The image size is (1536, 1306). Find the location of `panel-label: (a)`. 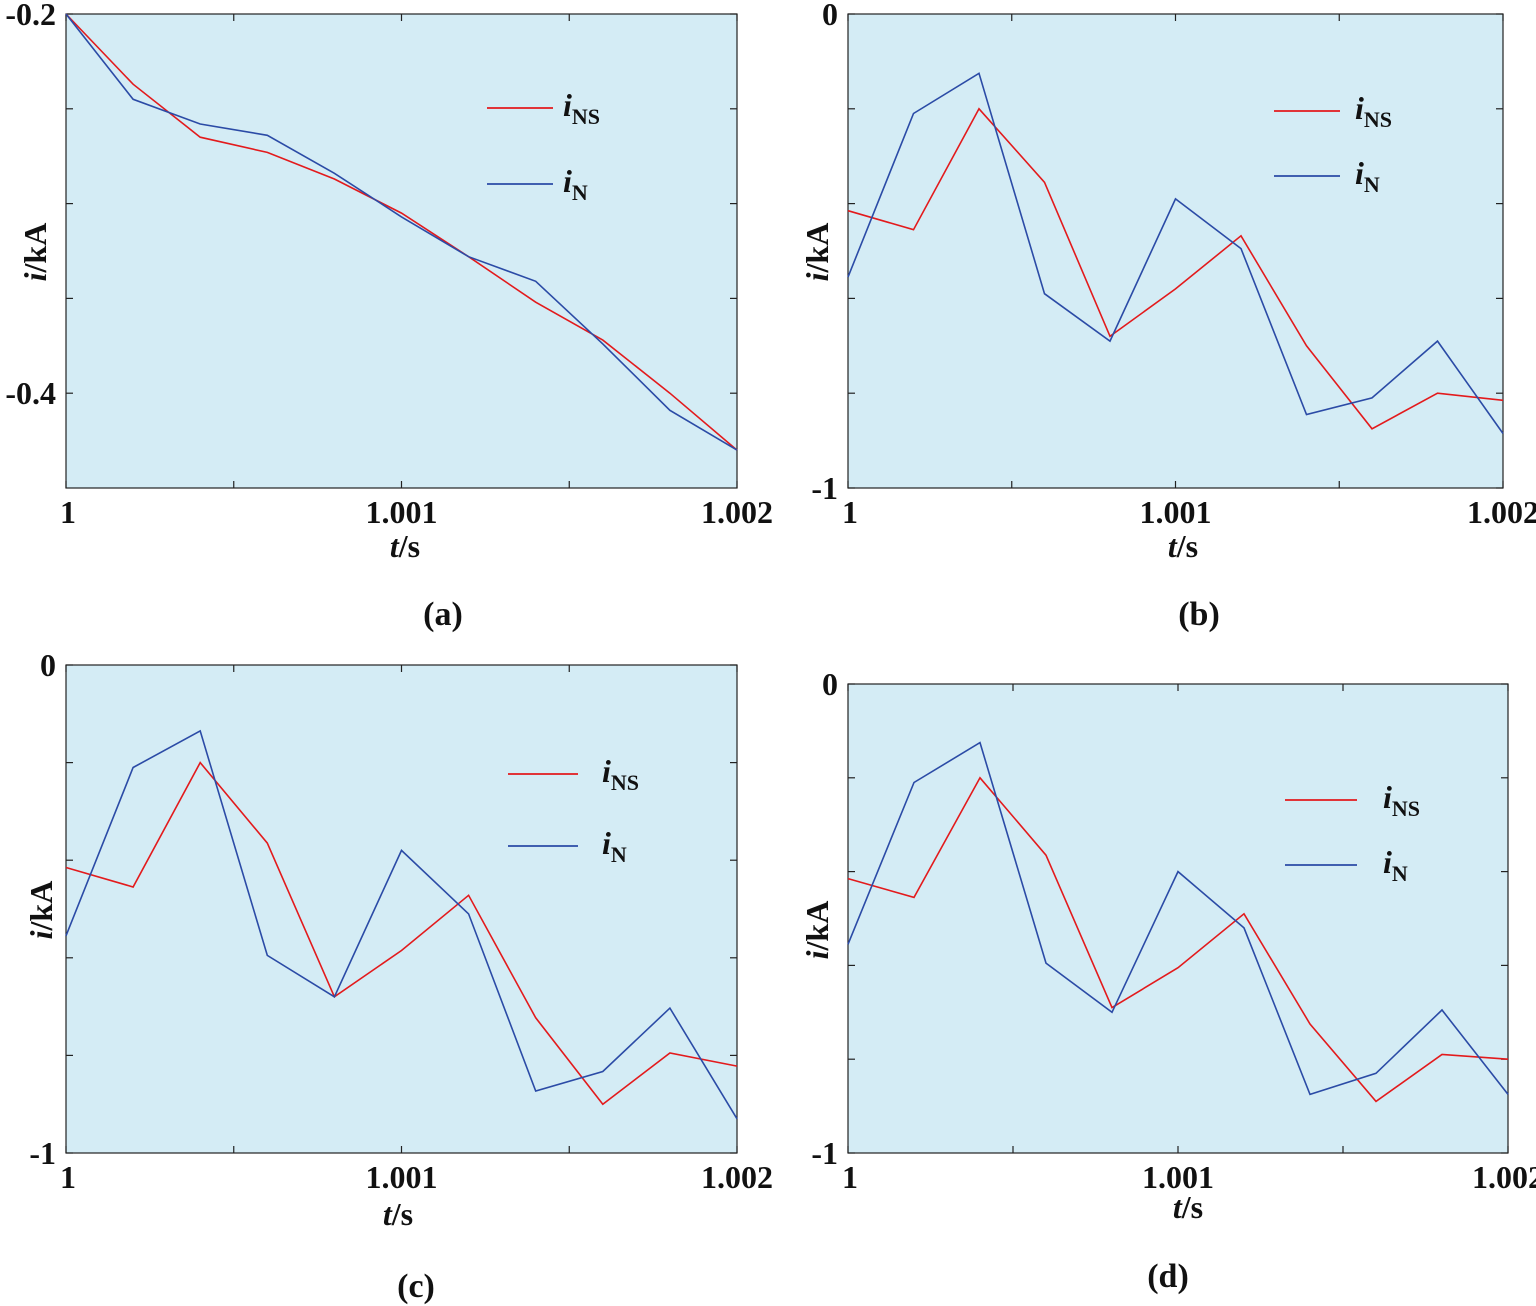

panel-label: (a) is located at coordinates (443, 614).